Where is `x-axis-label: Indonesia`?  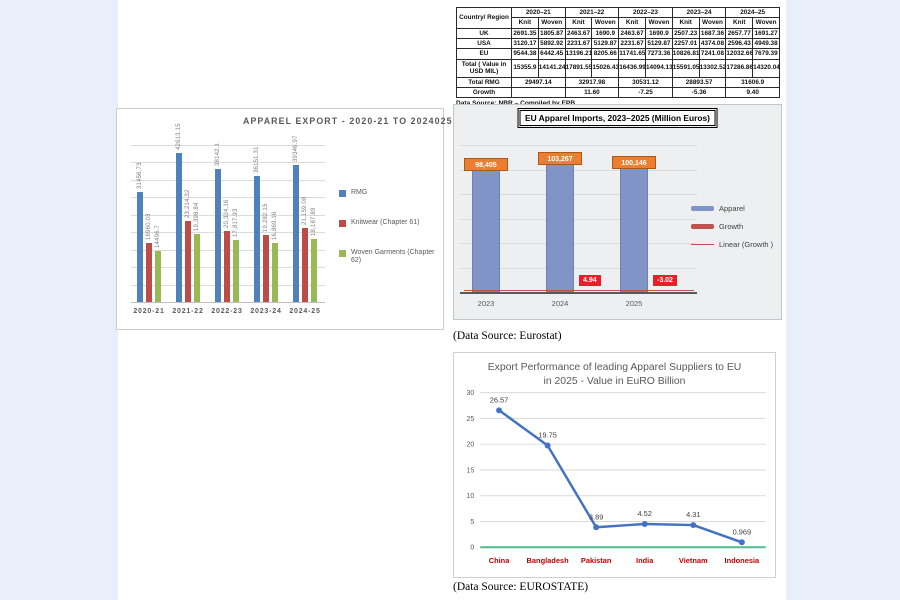
x-axis-label: Indonesia is located at coordinates (743, 560).